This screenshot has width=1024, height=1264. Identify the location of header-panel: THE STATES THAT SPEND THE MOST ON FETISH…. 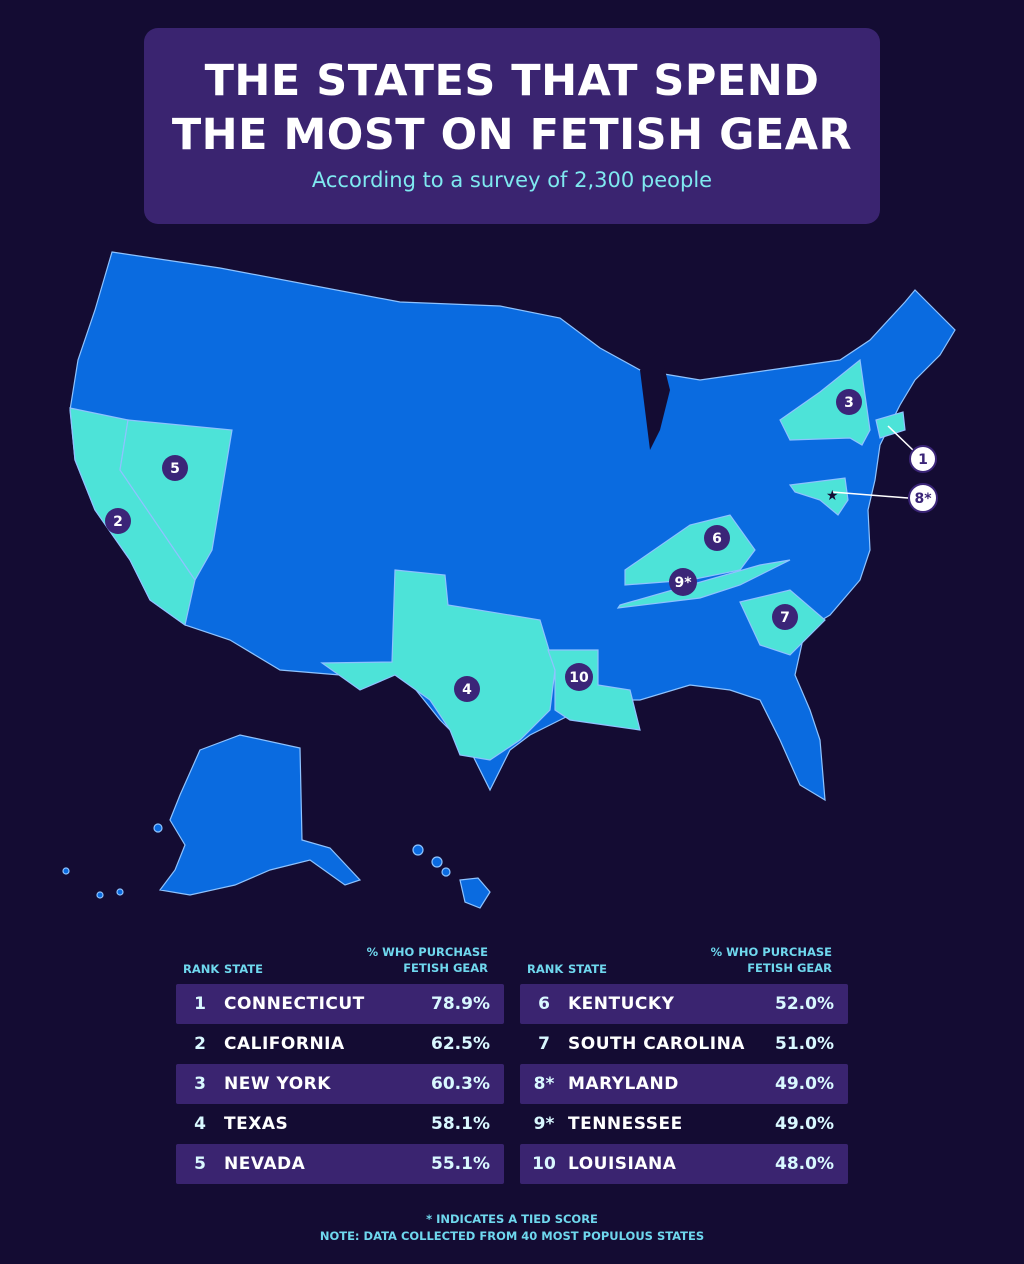
(512, 126).